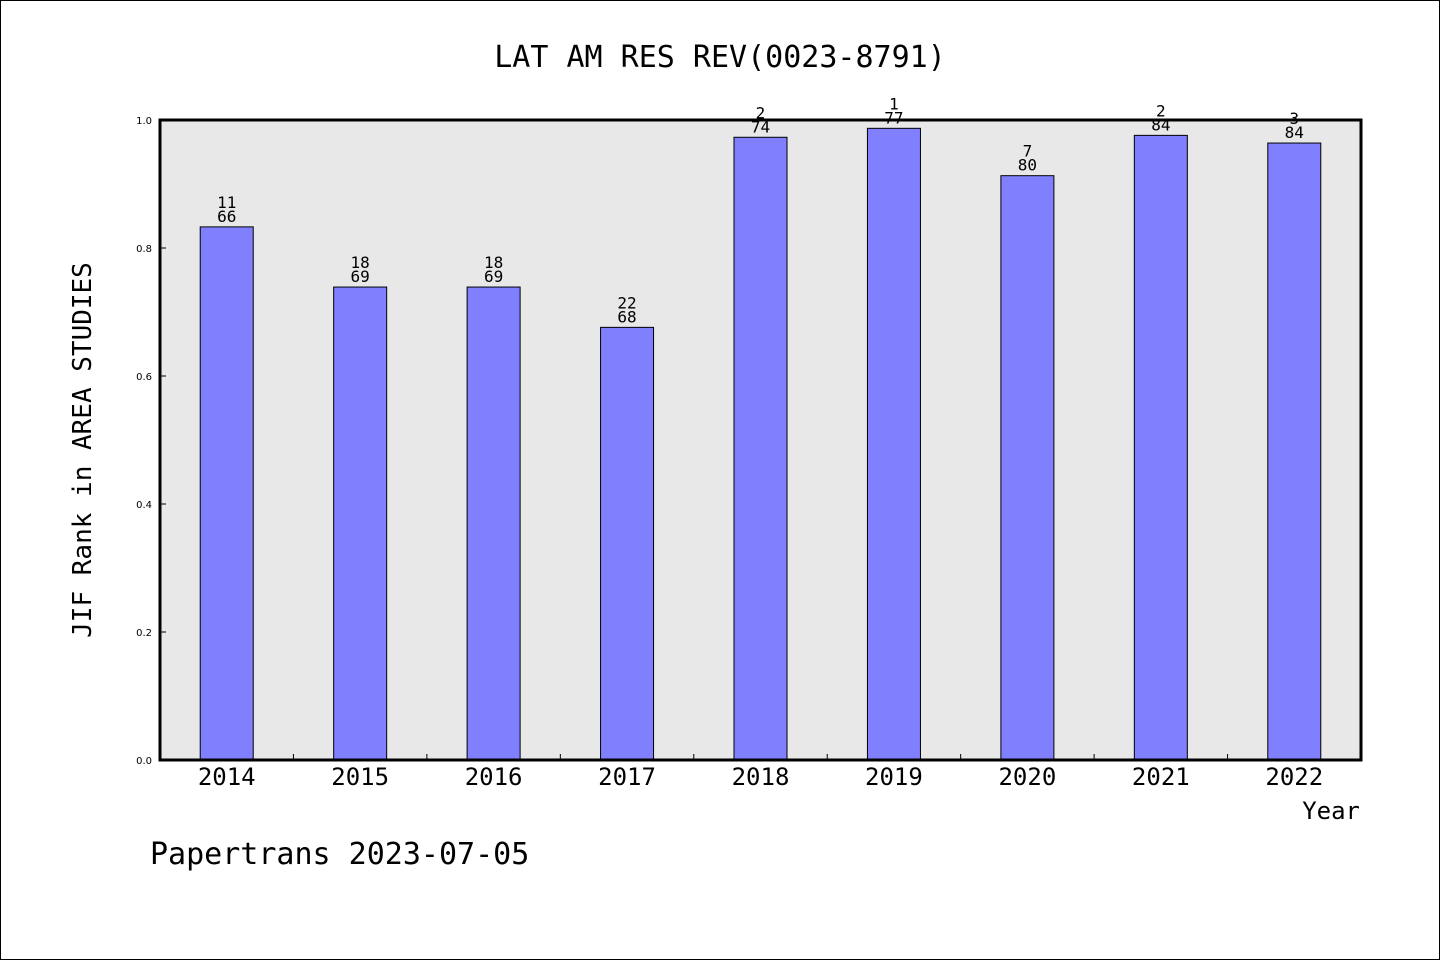 Image resolution: width=1440 pixels, height=960 pixels. I want to click on bar-label-rank: 7, so click(1028, 151).